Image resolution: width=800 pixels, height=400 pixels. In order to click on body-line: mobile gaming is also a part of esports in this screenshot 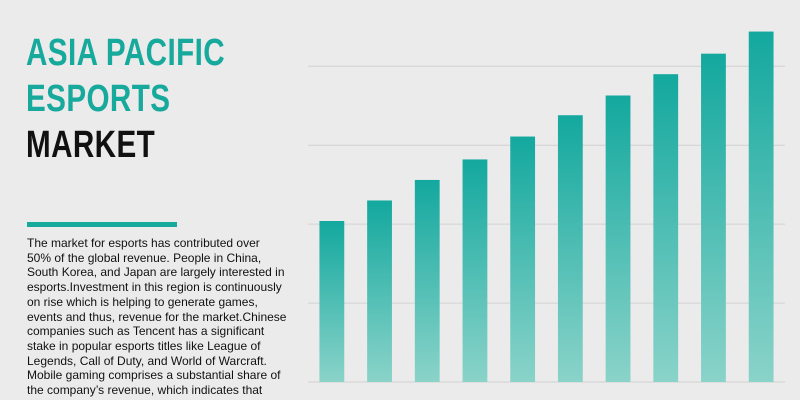, I will do `click(162, 399)`.